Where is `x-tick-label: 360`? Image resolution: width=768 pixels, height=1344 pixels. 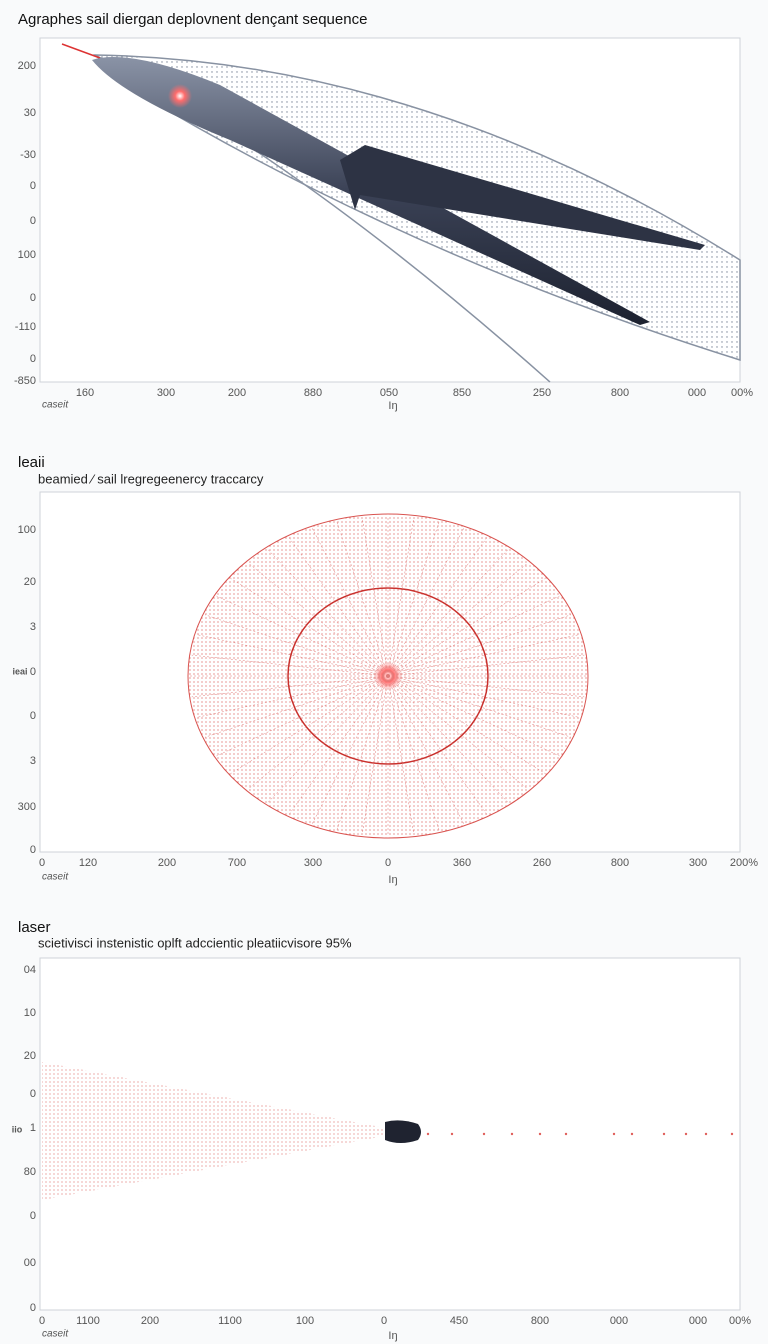 x-tick-label: 360 is located at coordinates (462, 863).